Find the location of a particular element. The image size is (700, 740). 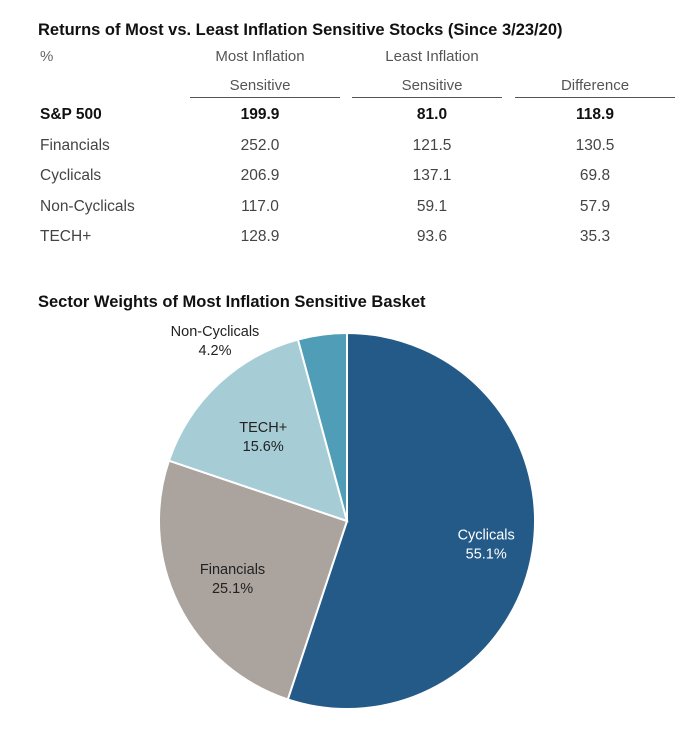

table-row: Non-Cyclicals 117.0 59.1 57.9 is located at coordinates (350, 210).